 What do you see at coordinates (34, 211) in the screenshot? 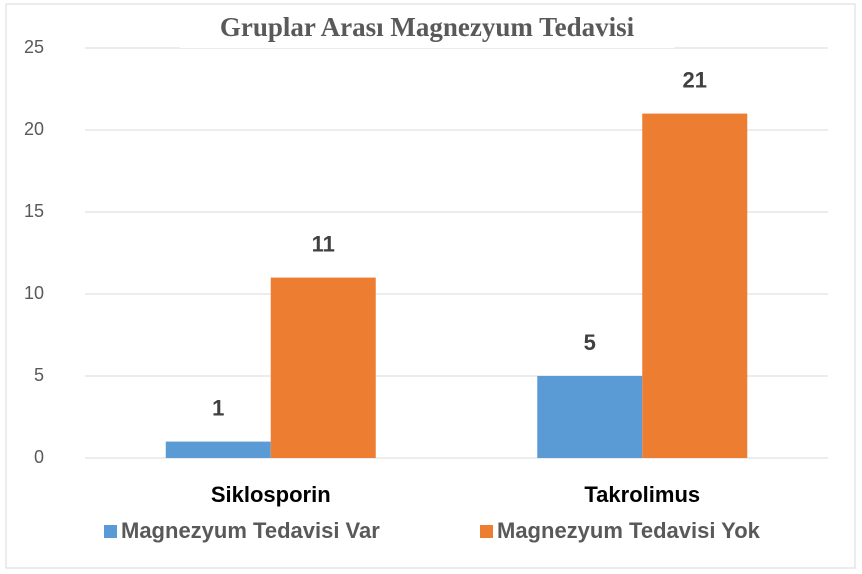
I see `y-tick-label: 15` at bounding box center [34, 211].